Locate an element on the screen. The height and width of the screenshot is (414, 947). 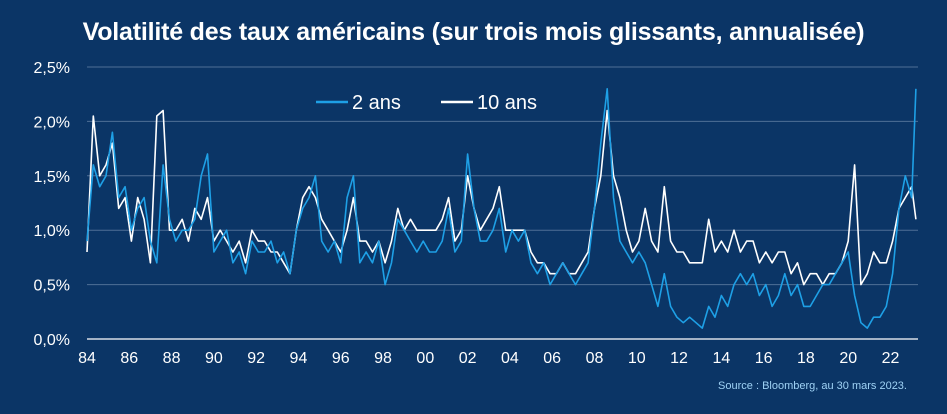
x-tick-label: 90 is located at coordinates (214, 358).